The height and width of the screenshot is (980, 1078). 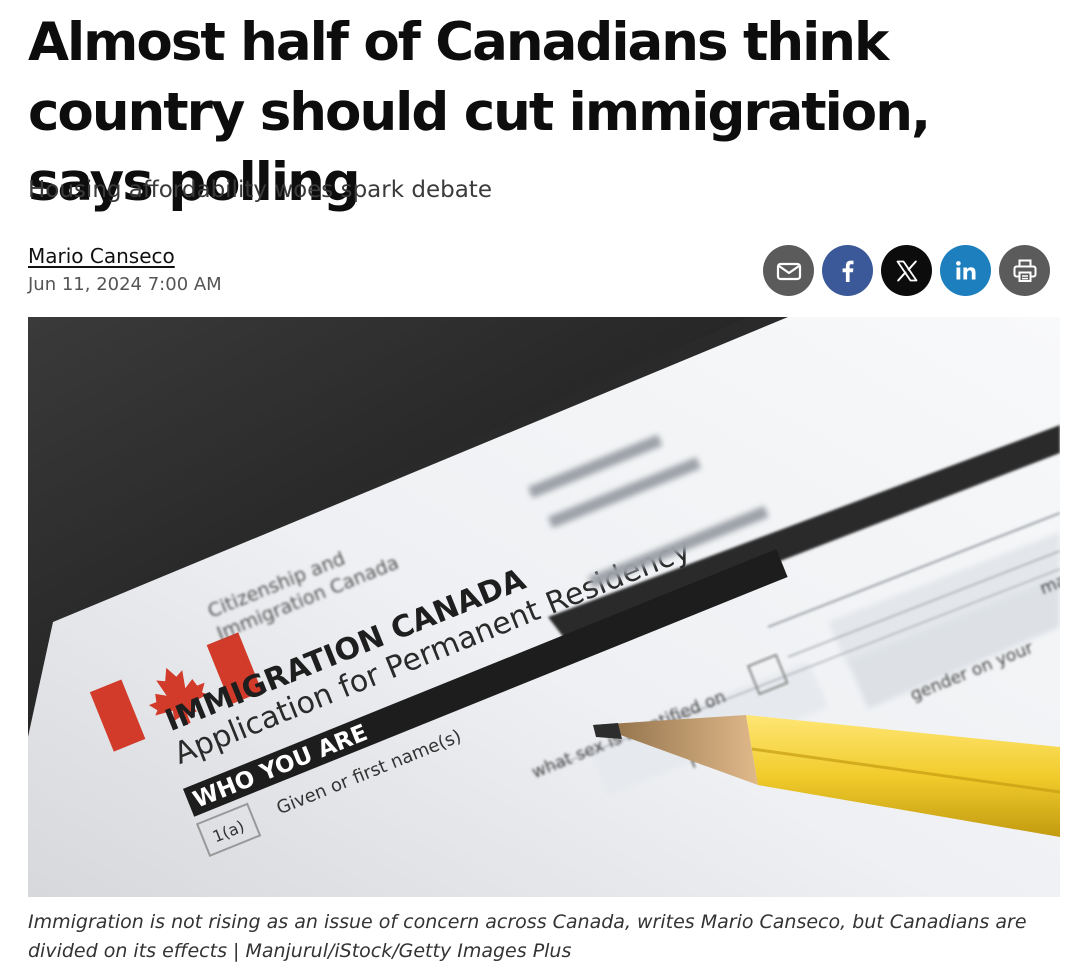 I want to click on publish-date: Jun 11, 2024 7:00 AM, so click(x=125, y=284).